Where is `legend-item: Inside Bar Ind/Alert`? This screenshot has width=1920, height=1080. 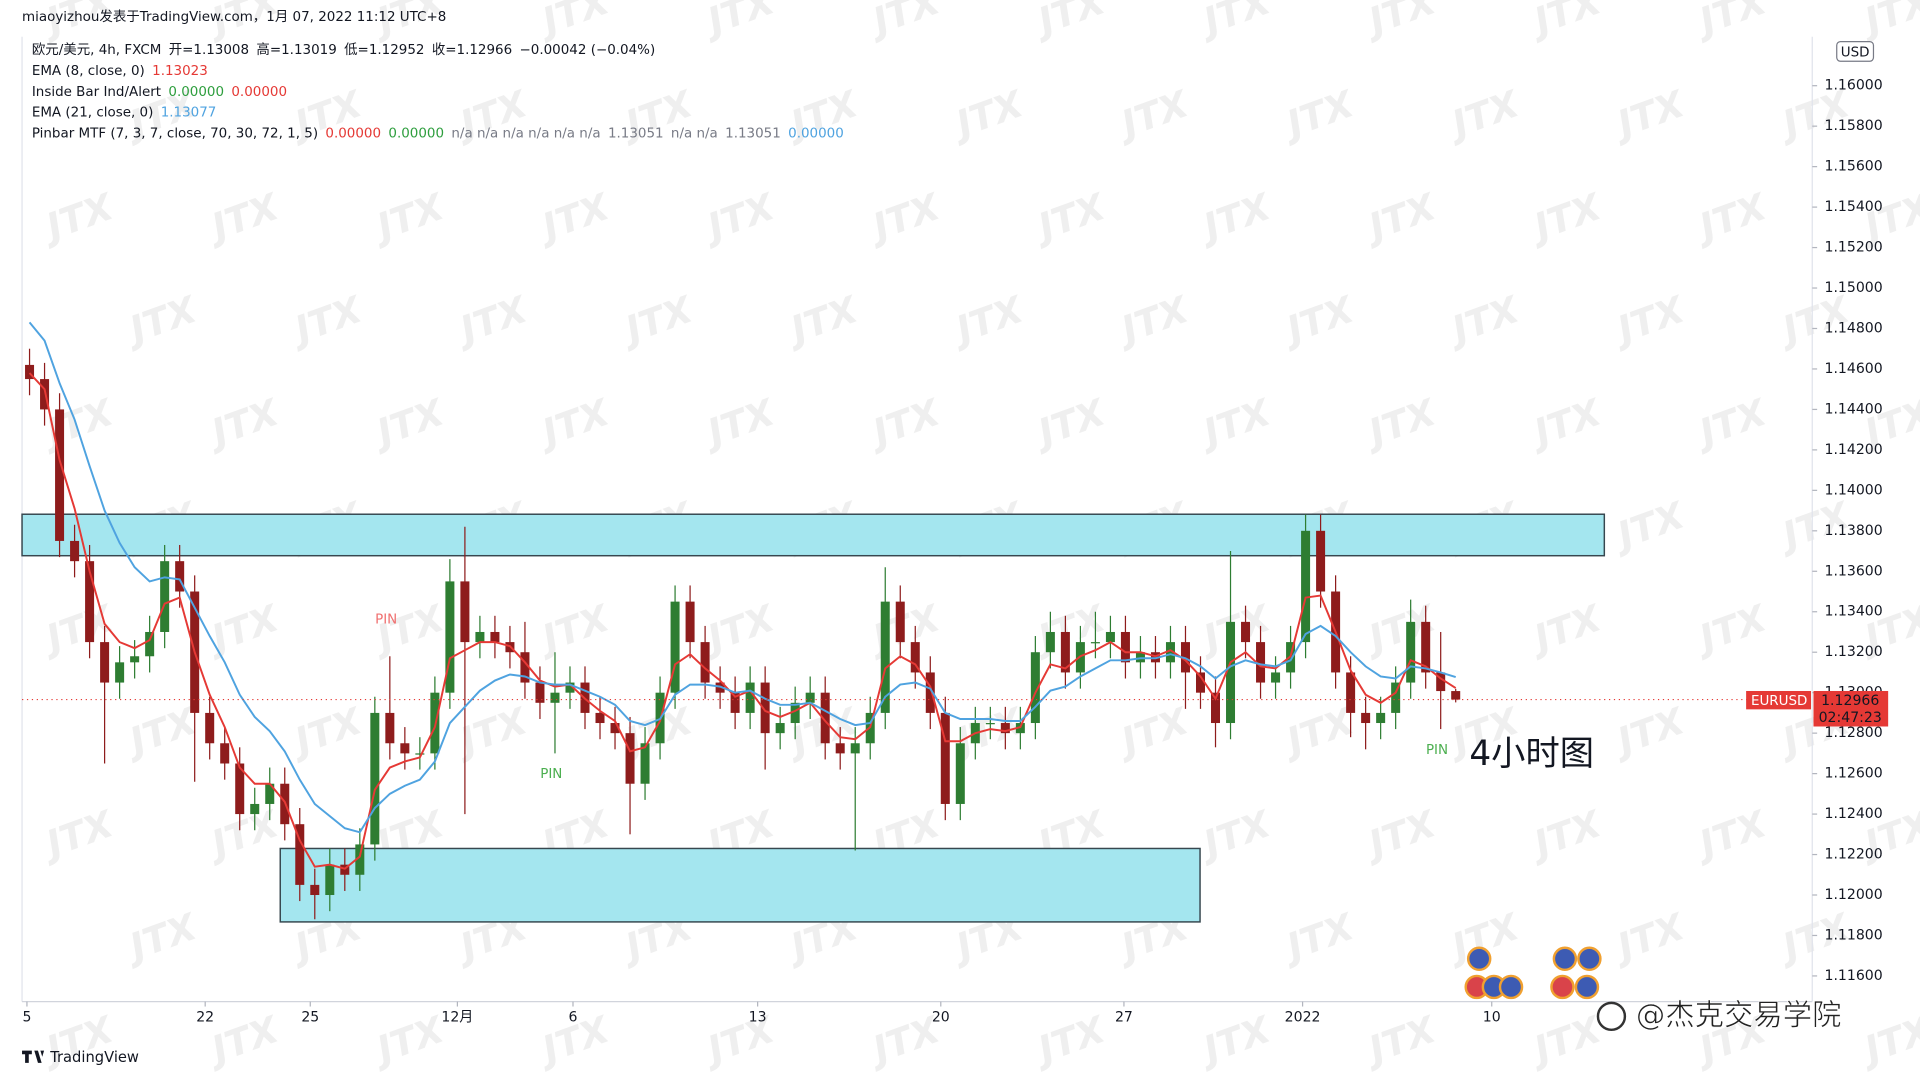
legend-item: Inside Bar Ind/Alert is located at coordinates (96, 92).